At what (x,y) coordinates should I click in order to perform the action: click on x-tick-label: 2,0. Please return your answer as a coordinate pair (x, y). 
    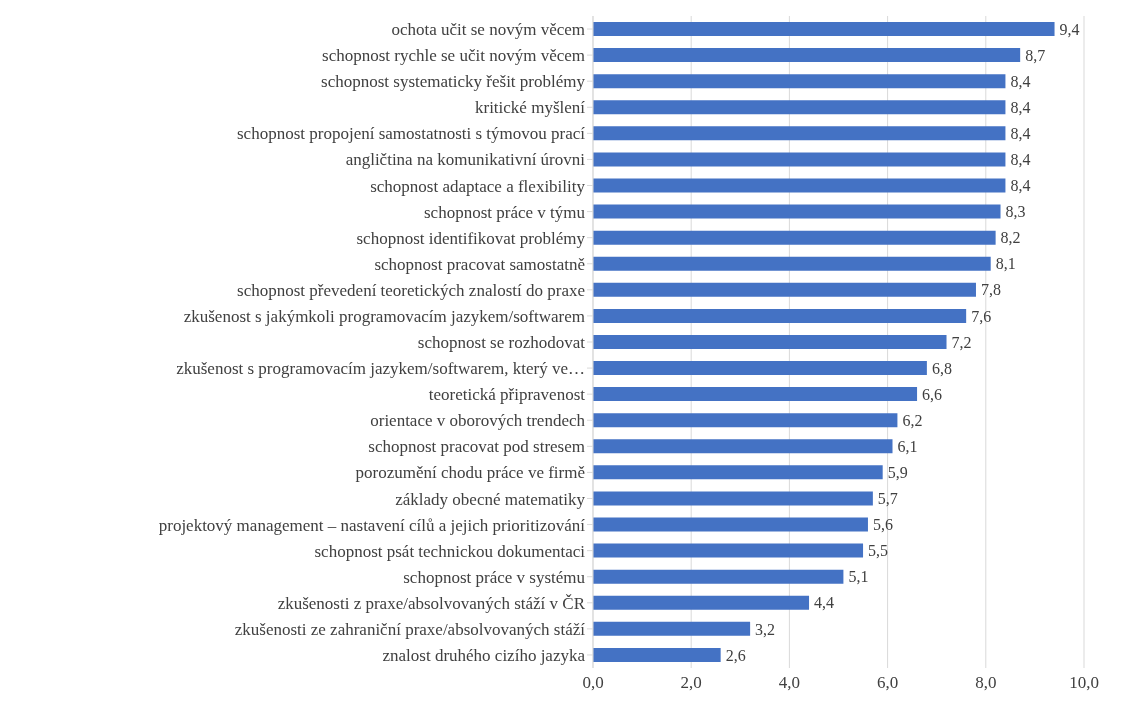
    Looking at the image, I should click on (691, 683).